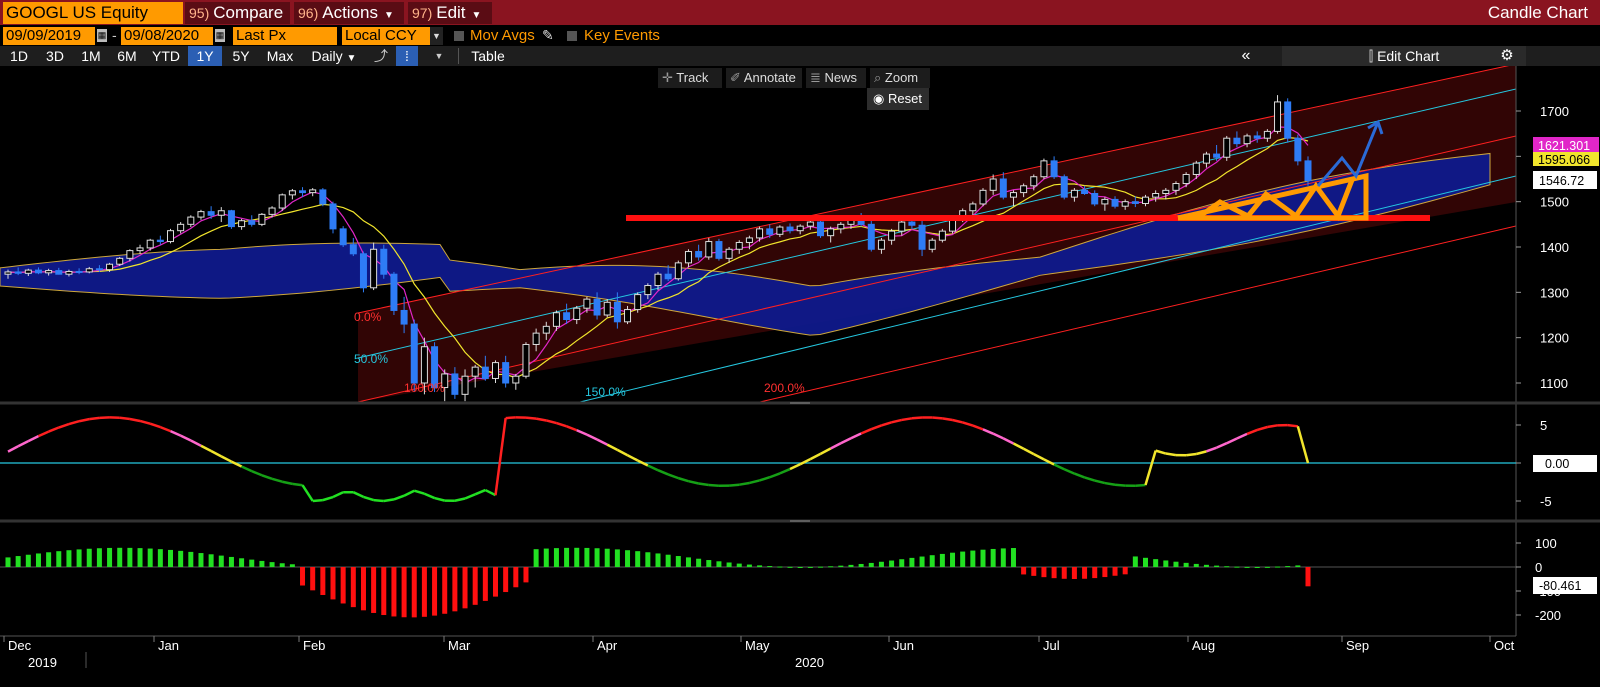 Image resolution: width=1600 pixels, height=687 pixels. Describe the element at coordinates (572, 36) in the screenshot. I see `key-events-checkbox` at that location.